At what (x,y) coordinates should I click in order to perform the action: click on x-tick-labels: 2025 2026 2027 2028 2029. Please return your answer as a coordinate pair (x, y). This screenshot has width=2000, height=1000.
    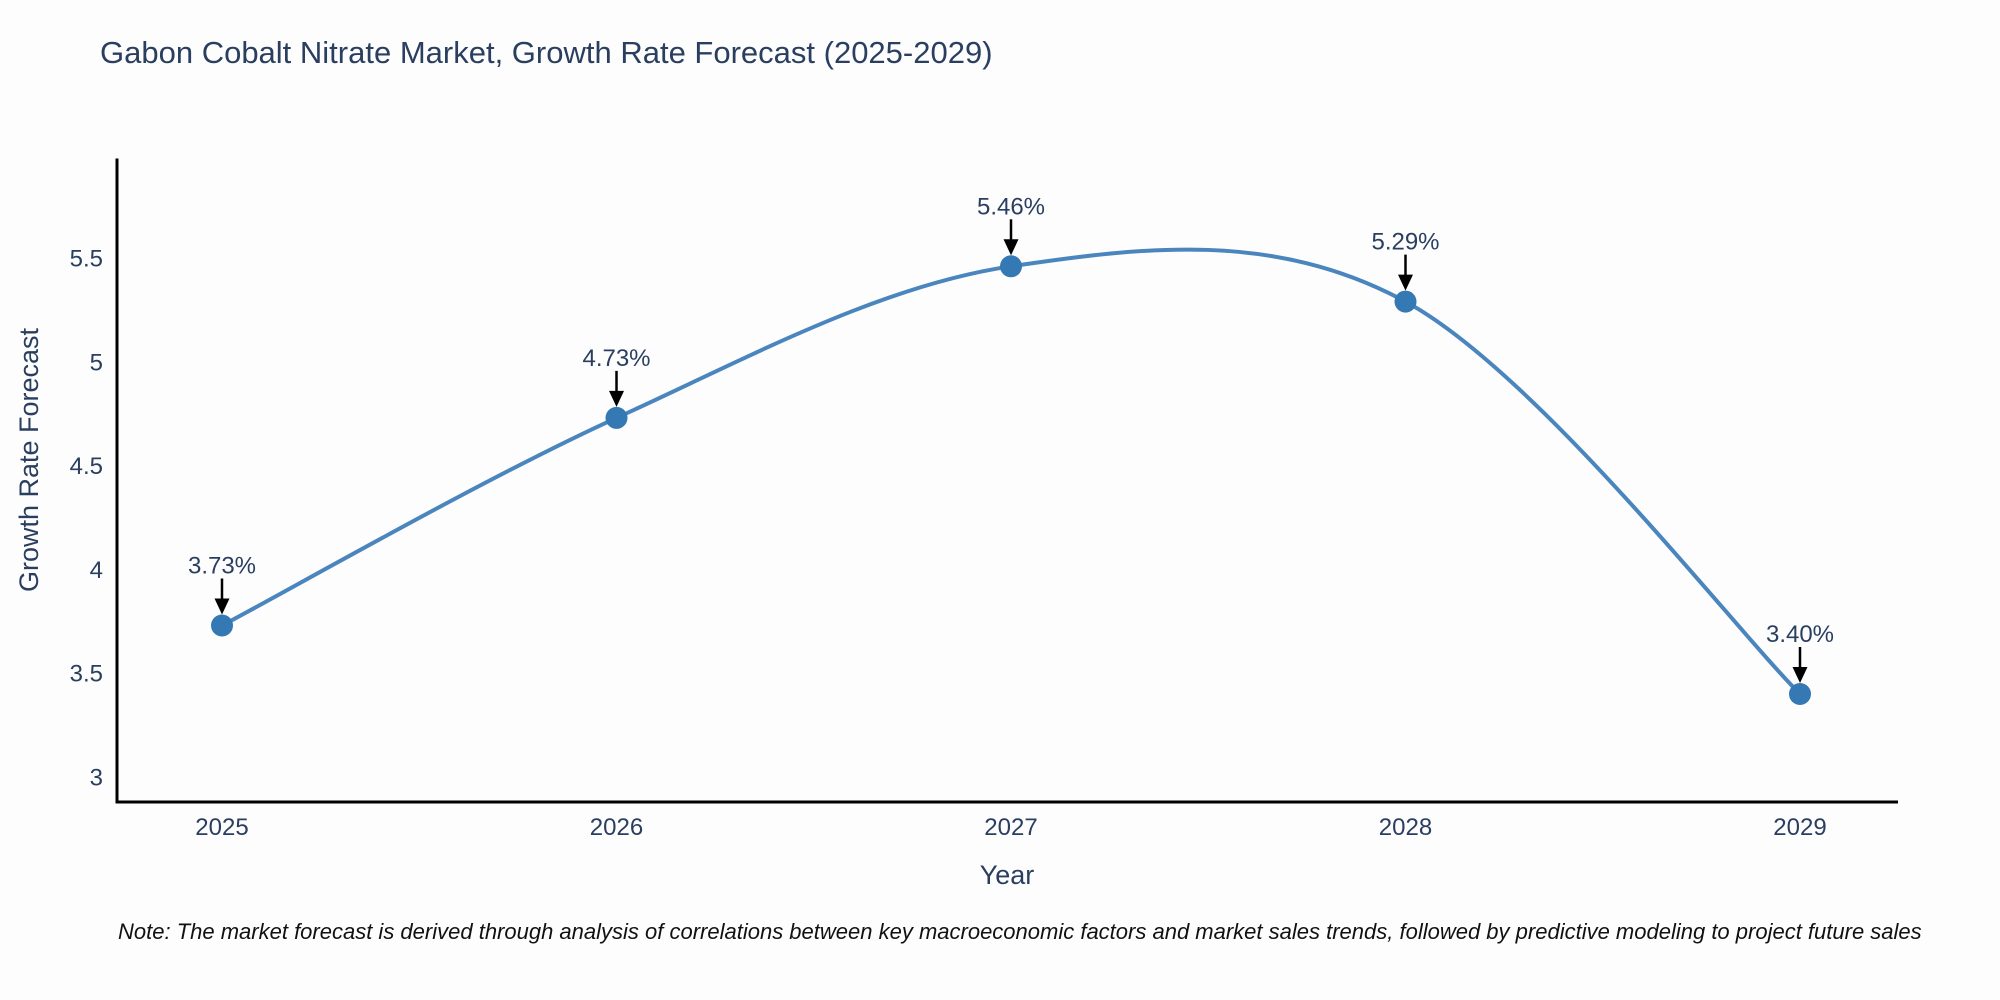
    Looking at the image, I should click on (1010, 827).